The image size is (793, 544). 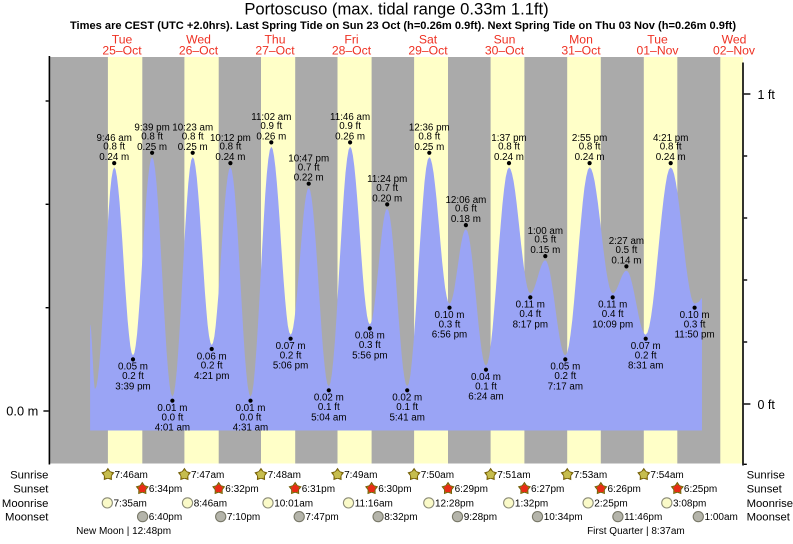 What do you see at coordinates (590, 475) in the screenshot?
I see `svg-text: 7:53am` at bounding box center [590, 475].